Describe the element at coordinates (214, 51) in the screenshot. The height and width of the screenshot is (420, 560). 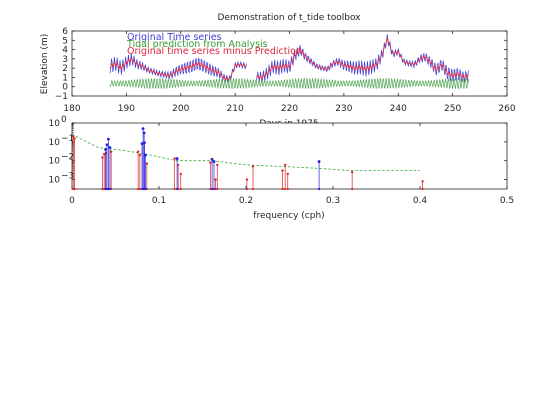
I see `legend-entry-residual: Original time series minus Prediction` at that location.